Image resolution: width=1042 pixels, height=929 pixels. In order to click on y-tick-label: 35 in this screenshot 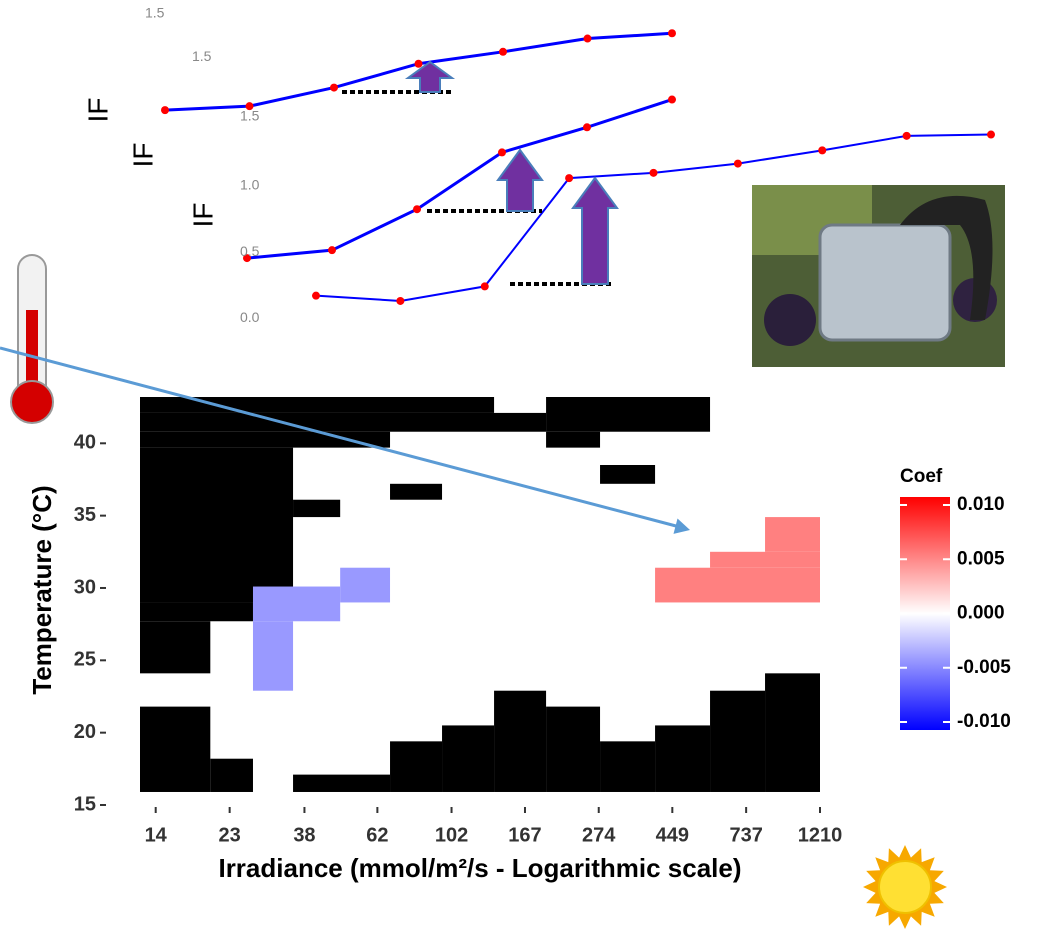, I will do `click(85, 515)`.